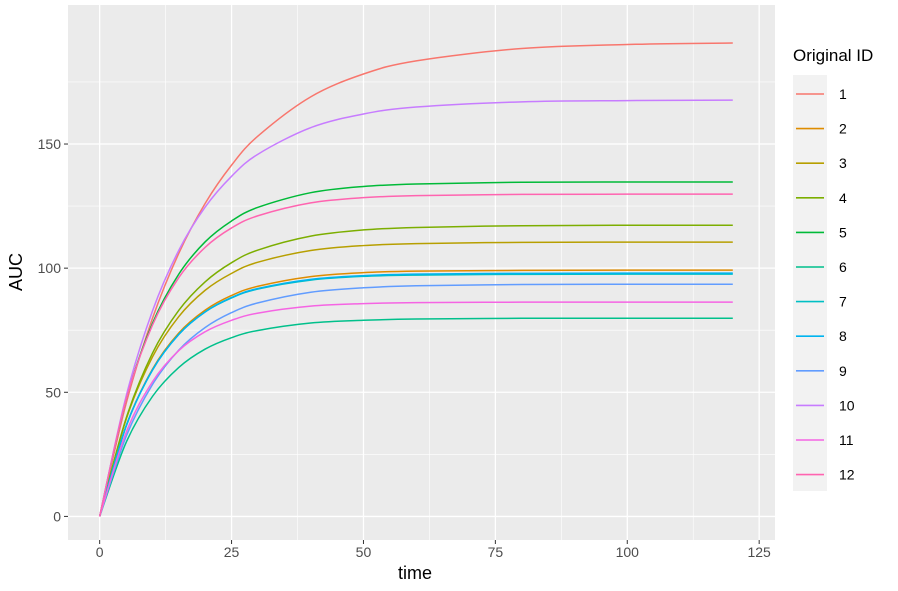 This screenshot has width=898, height=591. I want to click on legend-label: 2, so click(843, 129).